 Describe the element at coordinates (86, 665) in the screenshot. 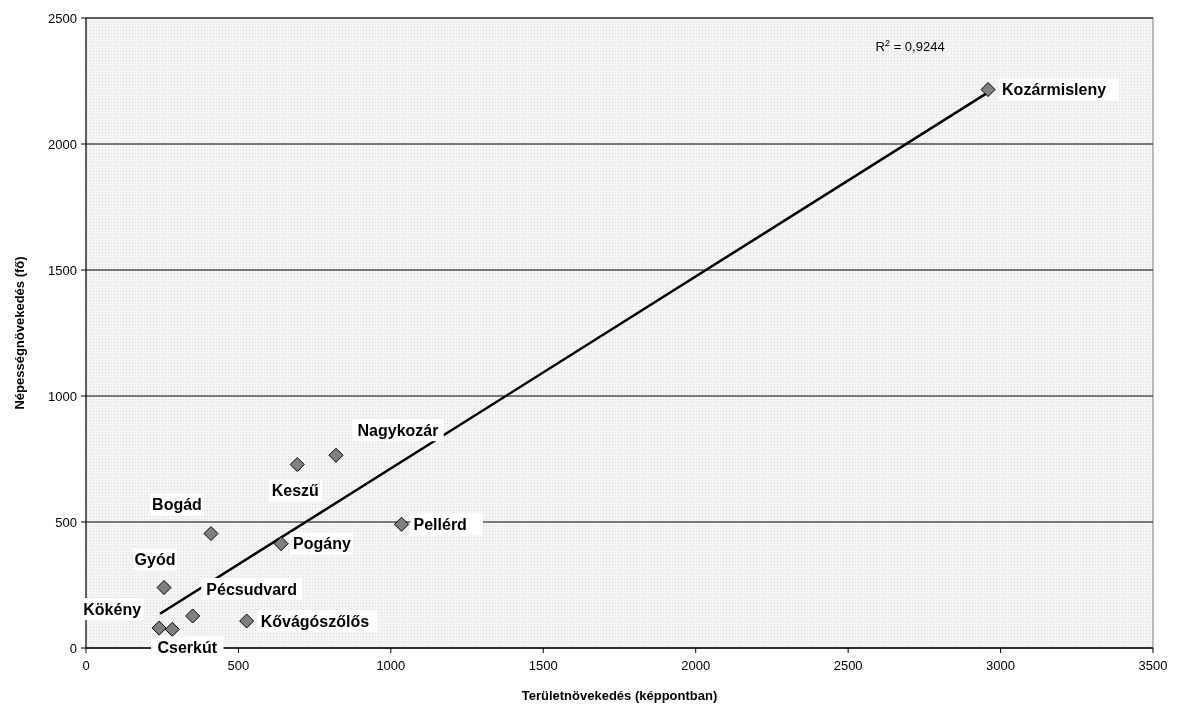

I see `x-tick-label: 0` at that location.